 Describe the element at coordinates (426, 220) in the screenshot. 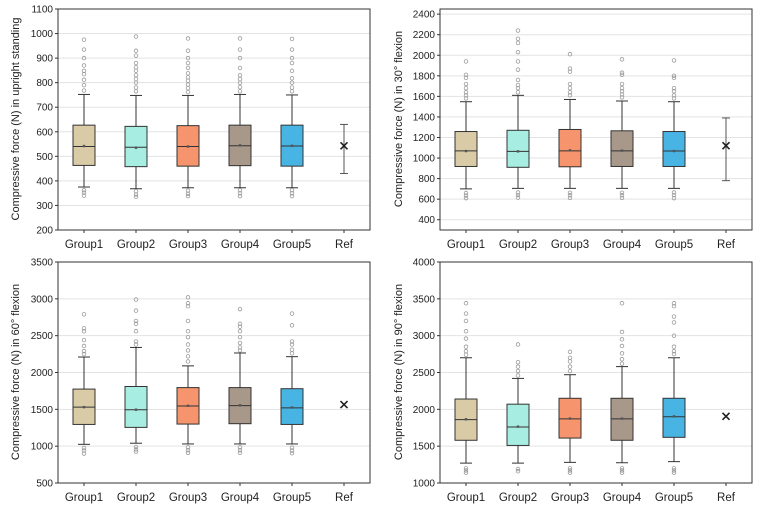

I see `y-tick-label: 400` at that location.